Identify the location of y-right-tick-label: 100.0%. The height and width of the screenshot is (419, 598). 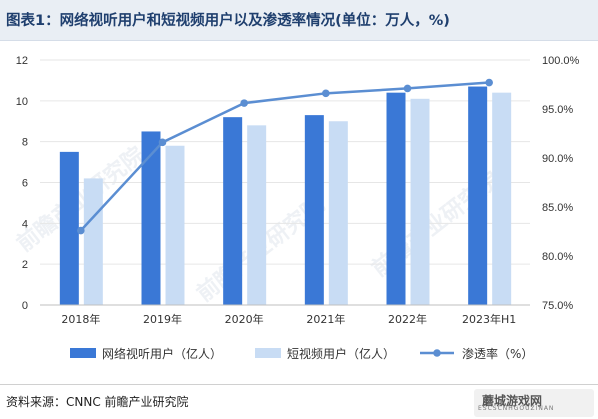
(561, 61).